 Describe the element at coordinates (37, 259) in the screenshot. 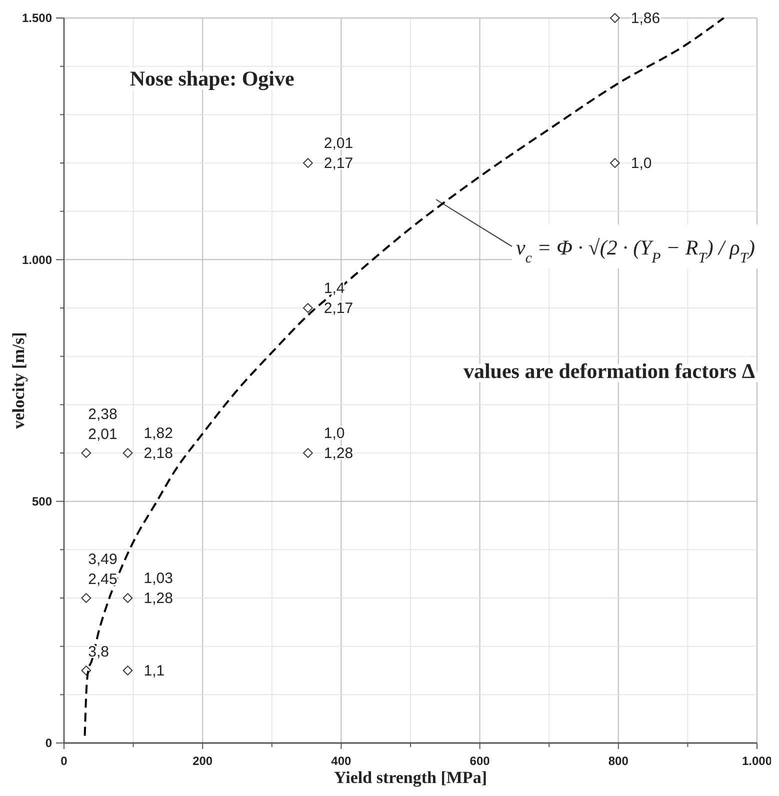

I see `y-tick-label: 1.000` at that location.